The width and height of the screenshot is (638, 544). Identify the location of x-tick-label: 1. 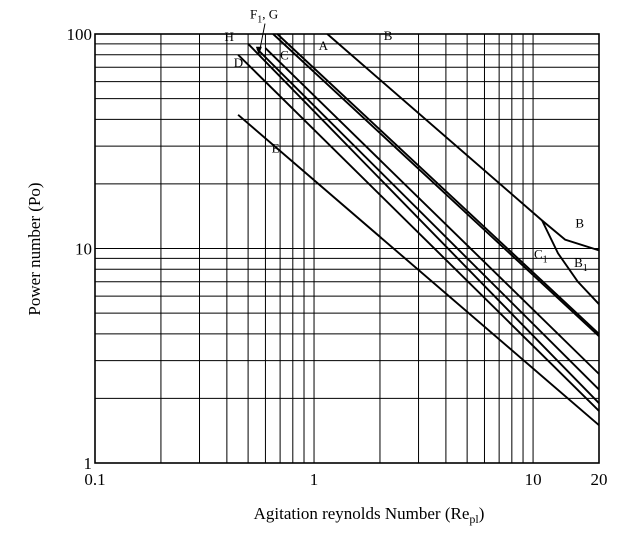
(314, 479).